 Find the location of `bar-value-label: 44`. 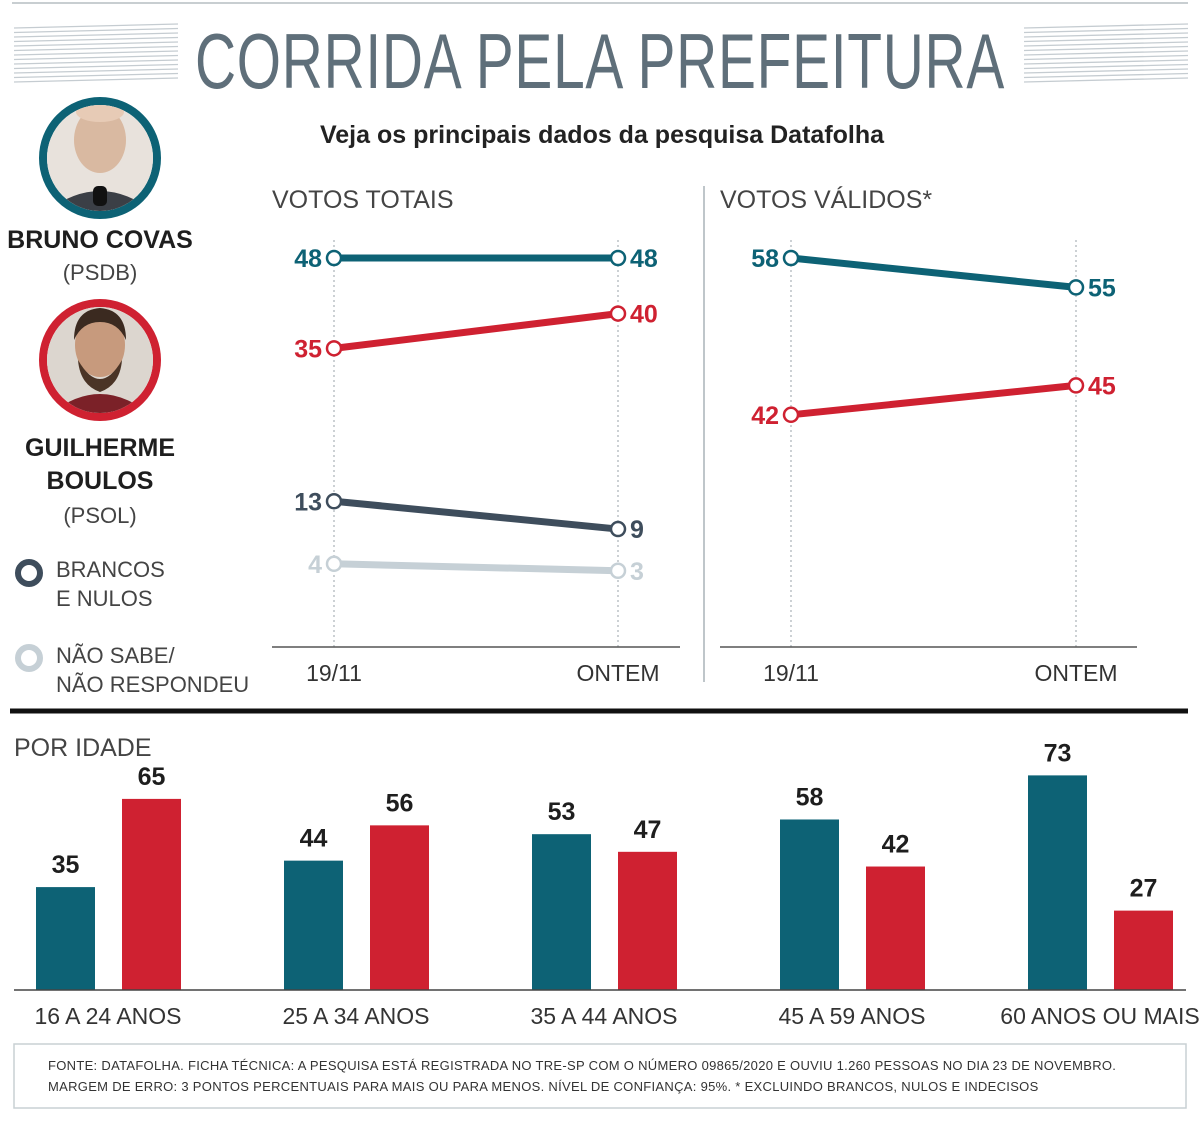

bar-value-label: 44 is located at coordinates (314, 839).